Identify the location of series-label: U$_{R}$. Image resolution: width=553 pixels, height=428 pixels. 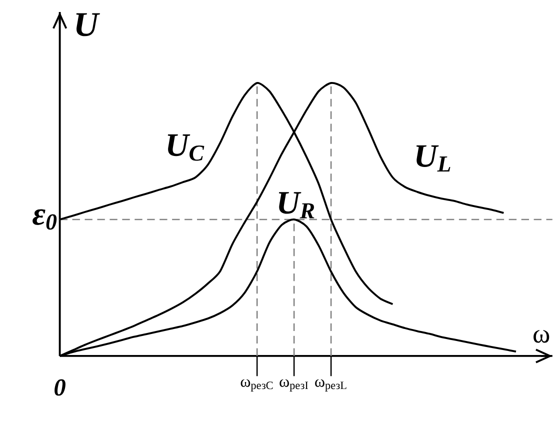
(296, 205).